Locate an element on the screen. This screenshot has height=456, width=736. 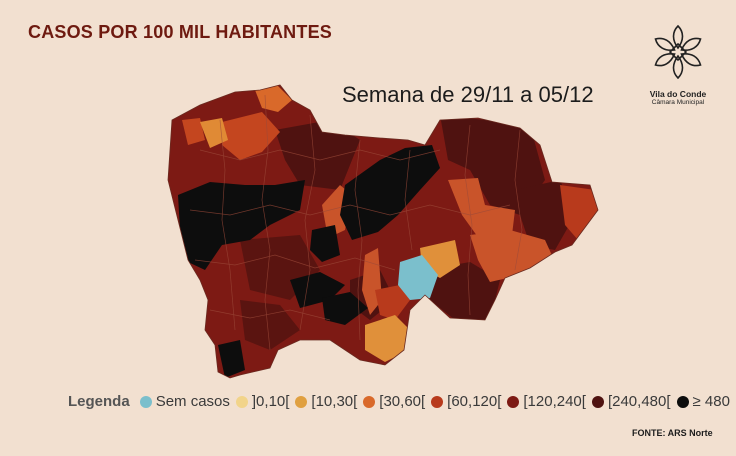
legend-label: Sem casos is located at coordinates (192, 401).